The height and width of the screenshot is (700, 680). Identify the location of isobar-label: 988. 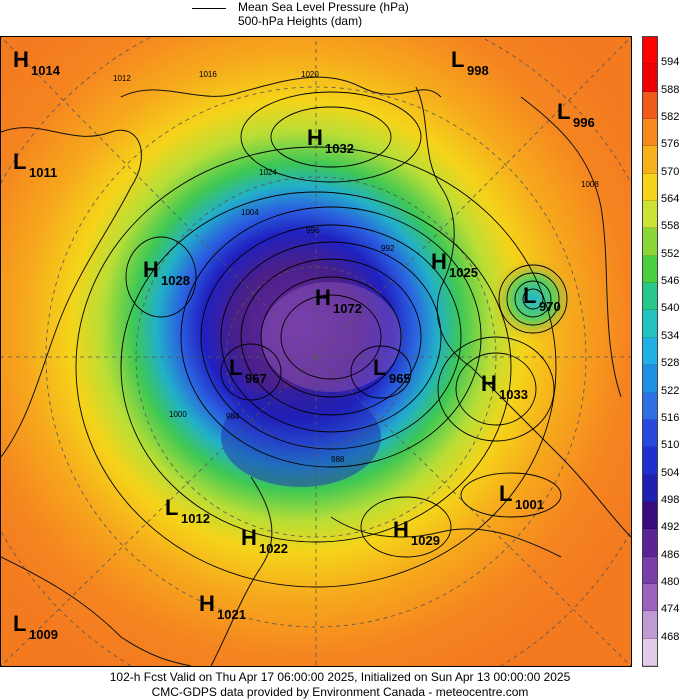
(338, 459).